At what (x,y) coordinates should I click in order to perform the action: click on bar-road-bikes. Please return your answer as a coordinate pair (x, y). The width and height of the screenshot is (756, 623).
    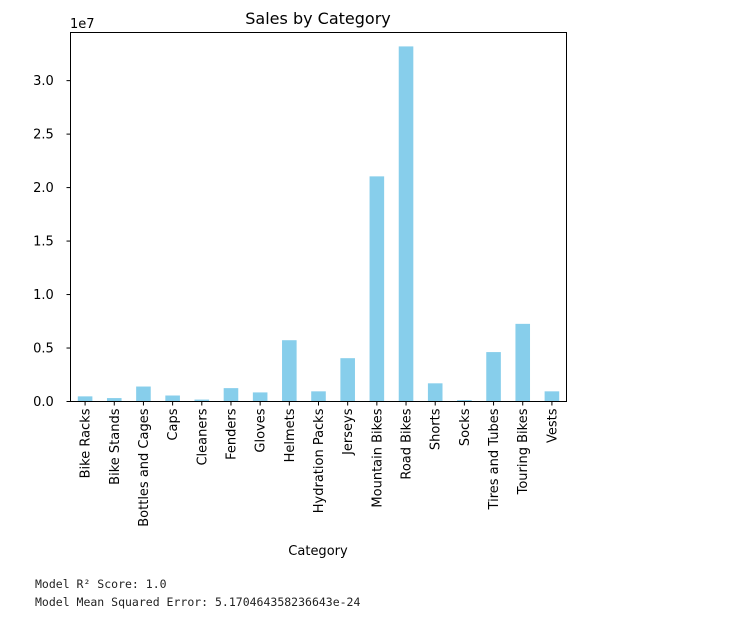
    Looking at the image, I should click on (406, 224).